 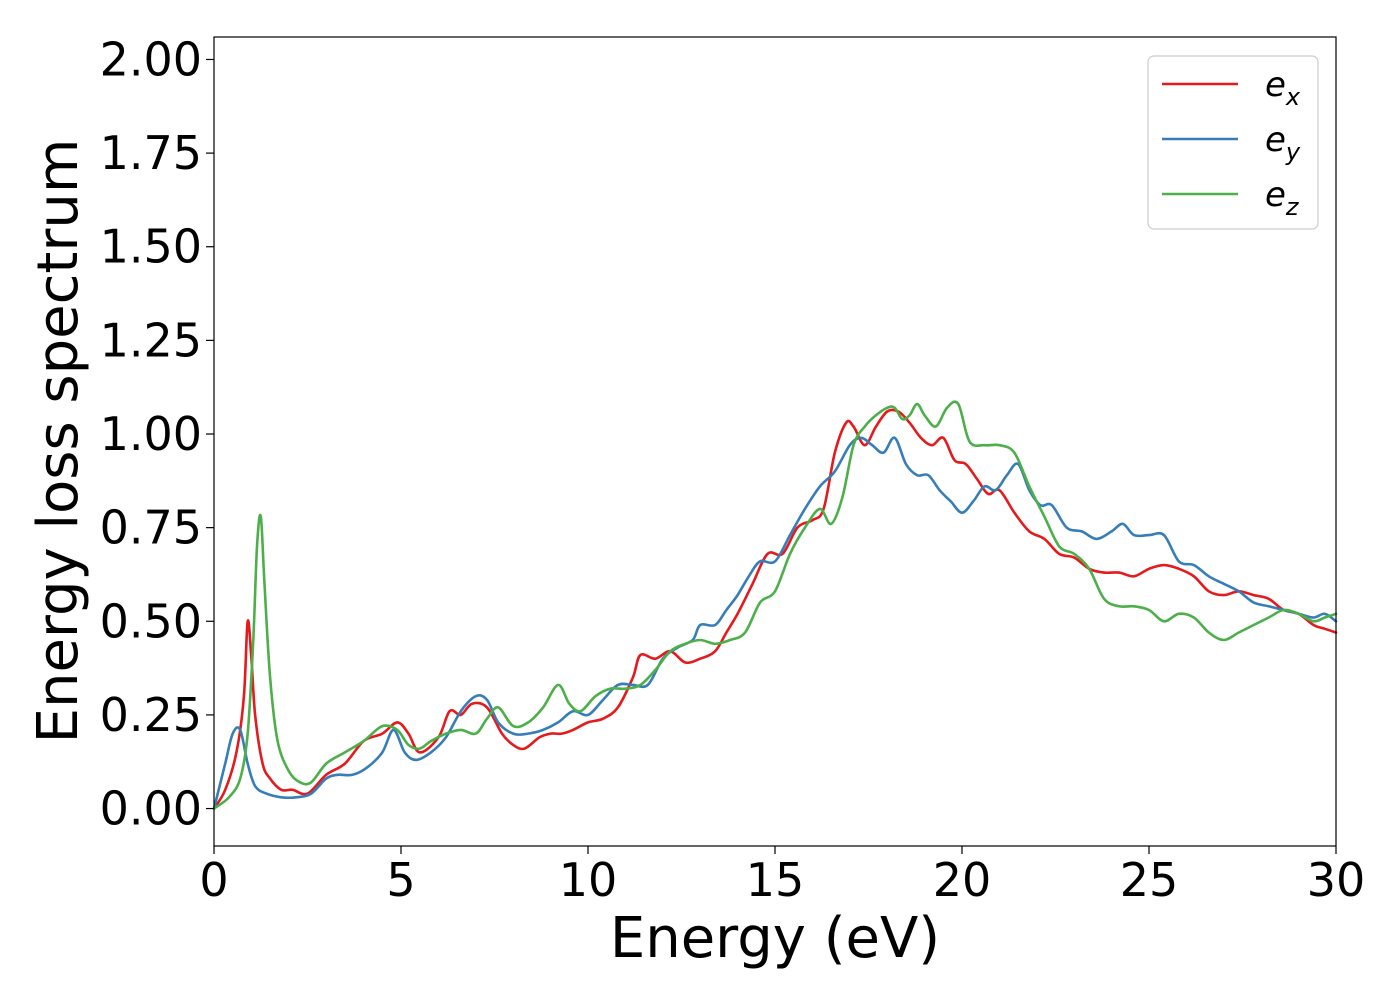 I want to click on x-tick-label: 5, so click(x=400, y=880).